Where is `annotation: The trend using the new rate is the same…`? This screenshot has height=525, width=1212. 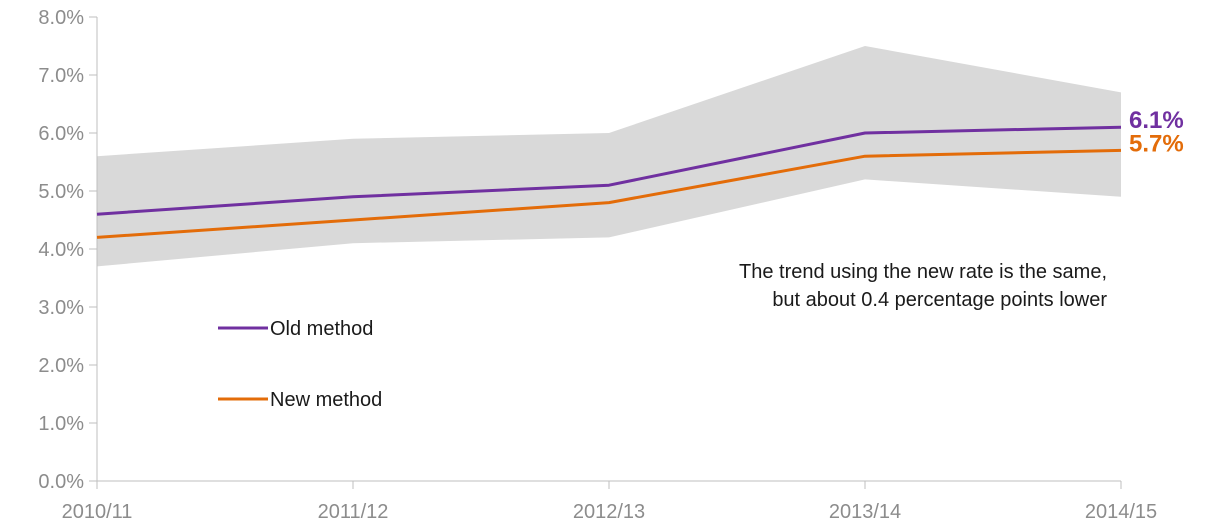
annotation: The trend using the new rate is the same… is located at coordinates (923, 286).